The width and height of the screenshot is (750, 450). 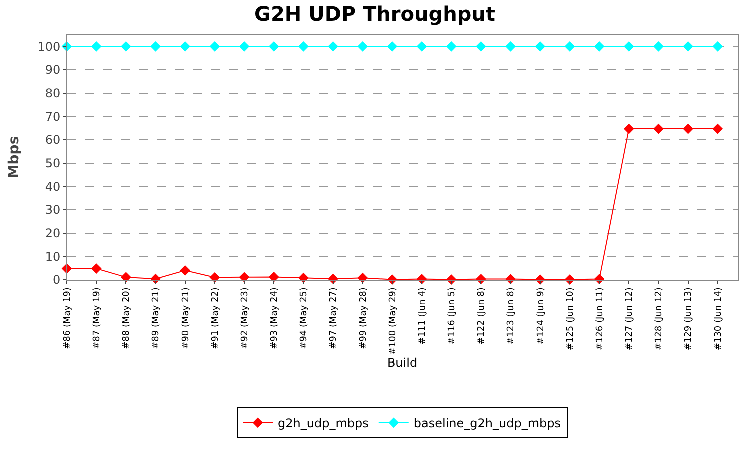 What do you see at coordinates (453, 316) in the screenshot?
I see `x-tick-label: #116 (Jun 5)` at bounding box center [453, 316].